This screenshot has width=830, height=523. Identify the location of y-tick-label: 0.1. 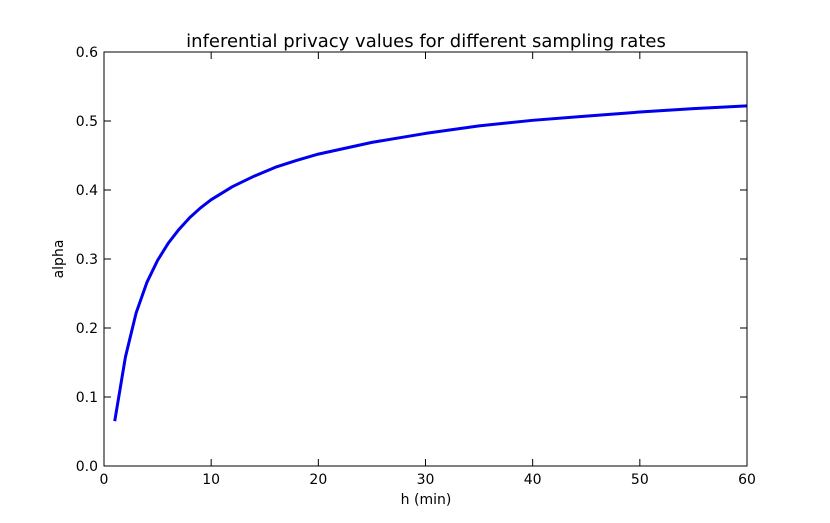
(87, 398).